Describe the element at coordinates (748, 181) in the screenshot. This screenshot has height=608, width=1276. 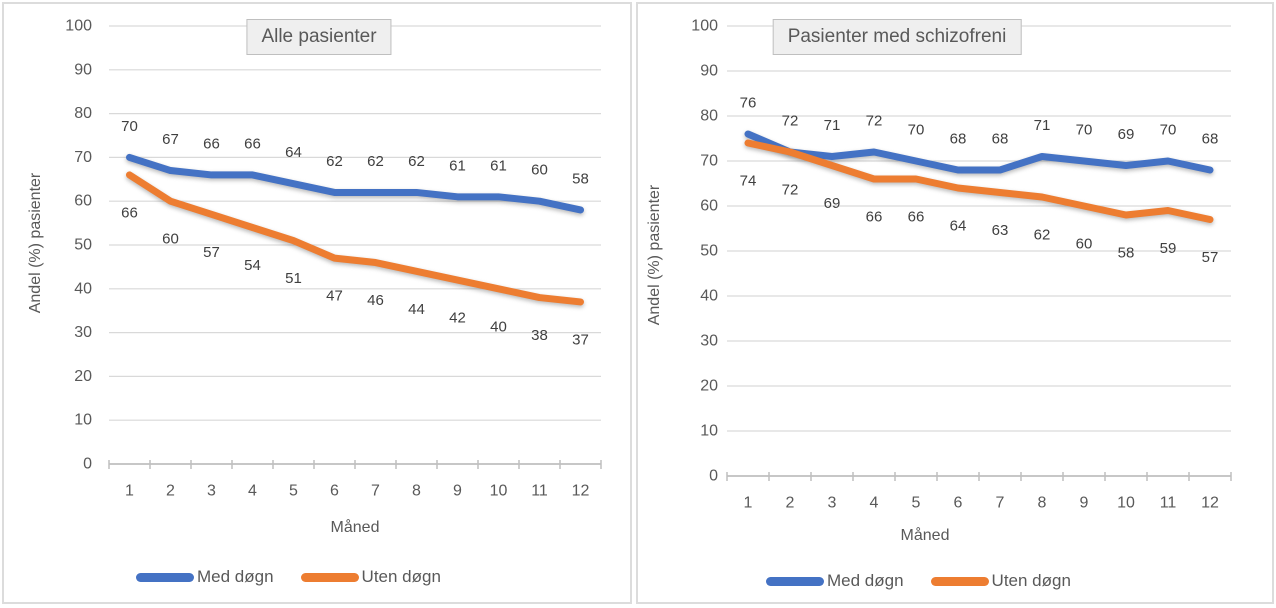
I see `data-label: 74` at that location.